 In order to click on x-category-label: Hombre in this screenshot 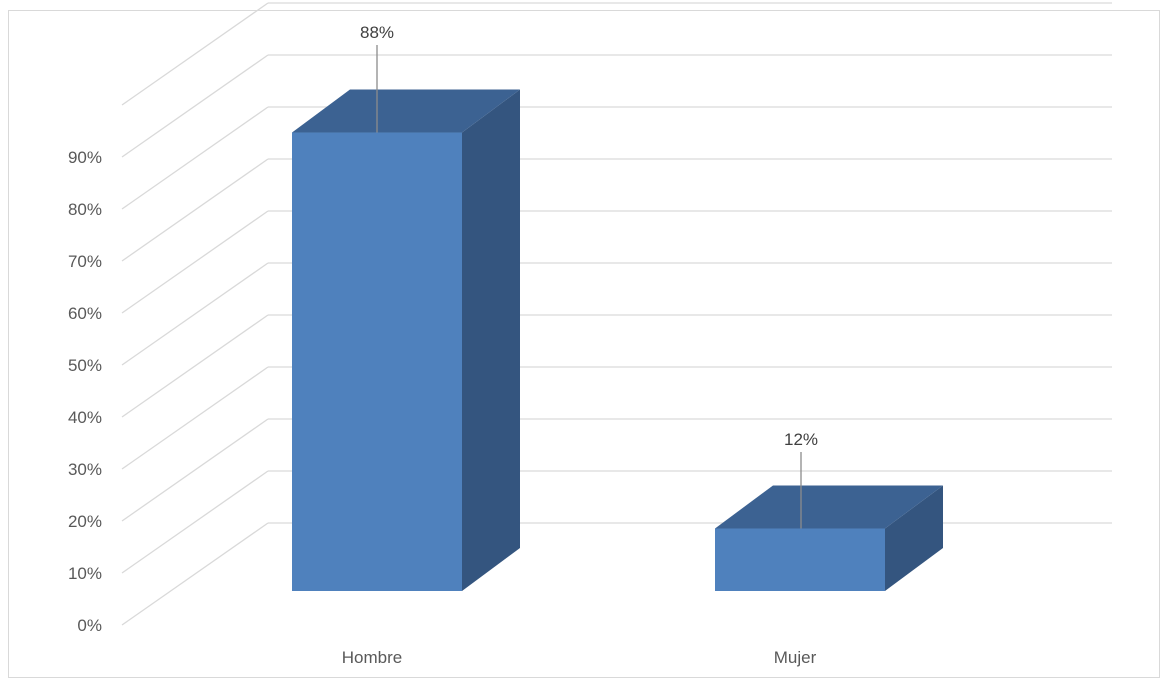, I will do `click(372, 657)`.